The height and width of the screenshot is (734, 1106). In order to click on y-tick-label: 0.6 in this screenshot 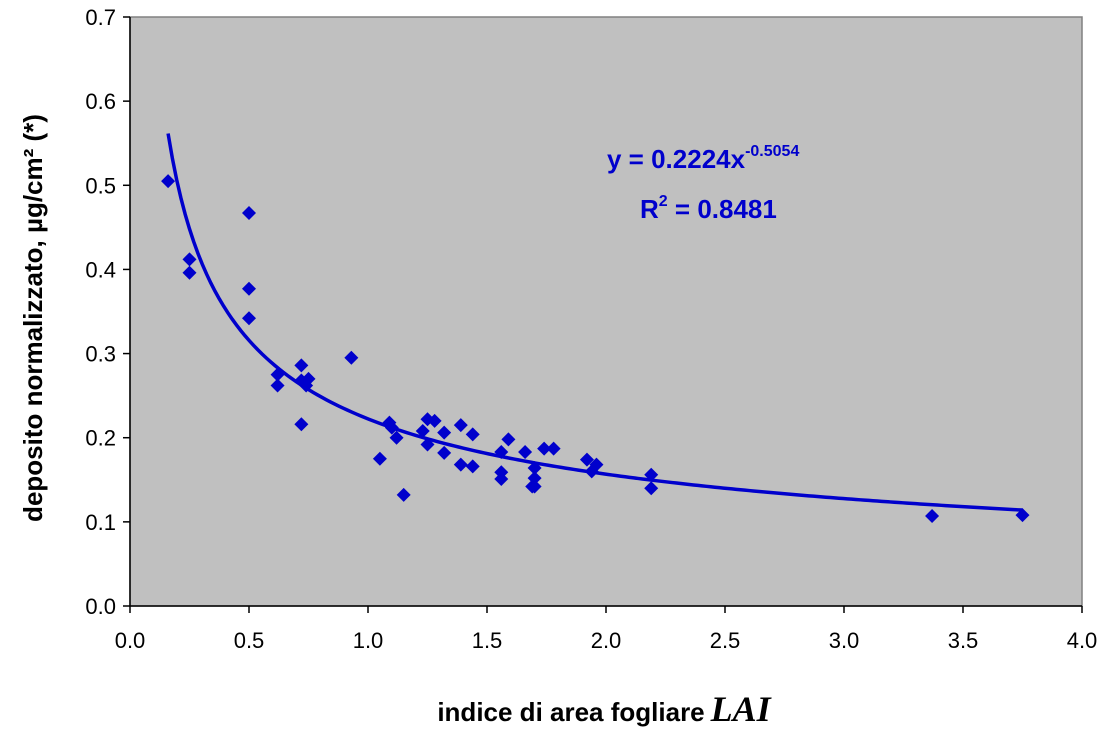, I will do `click(100, 101)`.